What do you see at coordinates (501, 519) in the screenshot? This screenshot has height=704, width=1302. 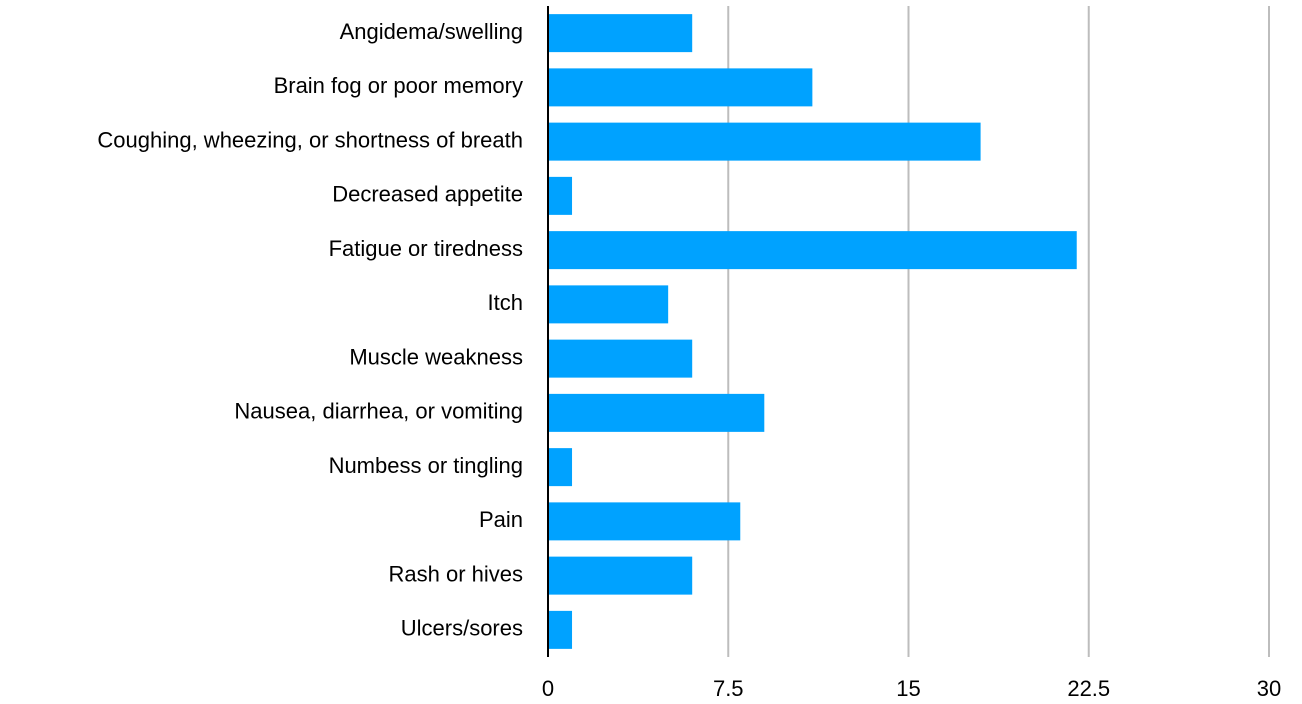 I see `y-tick-label: Pain` at bounding box center [501, 519].